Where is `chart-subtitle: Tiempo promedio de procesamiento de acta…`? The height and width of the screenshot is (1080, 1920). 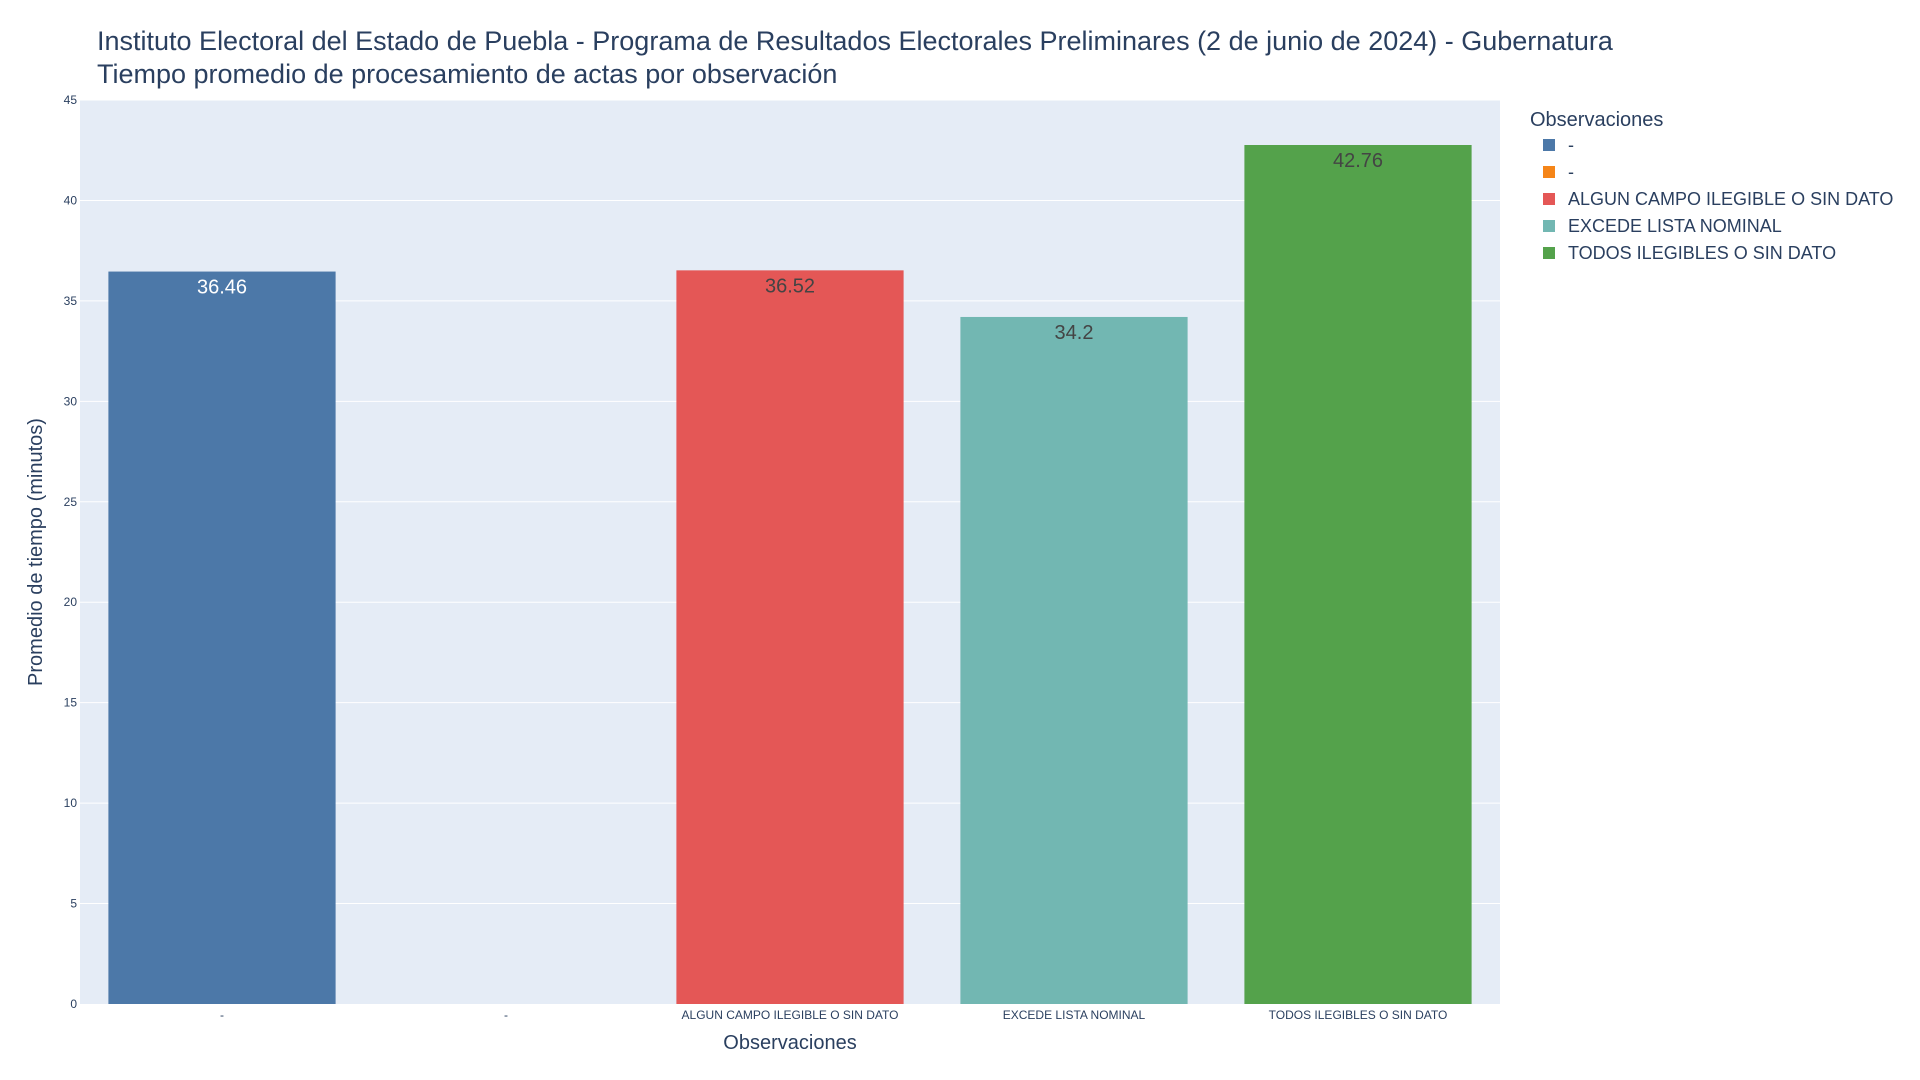
chart-subtitle: Tiempo promedio de procesamiento de acta… is located at coordinates (467, 74).